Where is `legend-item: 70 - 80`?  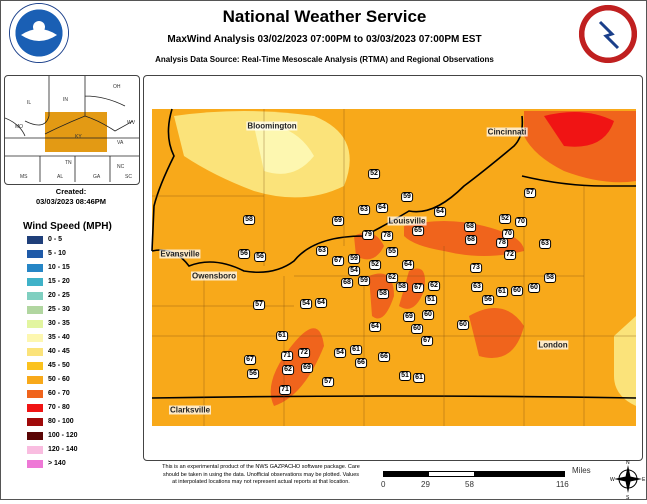
legend-item: 70 - 80 is located at coordinates (48, 407).